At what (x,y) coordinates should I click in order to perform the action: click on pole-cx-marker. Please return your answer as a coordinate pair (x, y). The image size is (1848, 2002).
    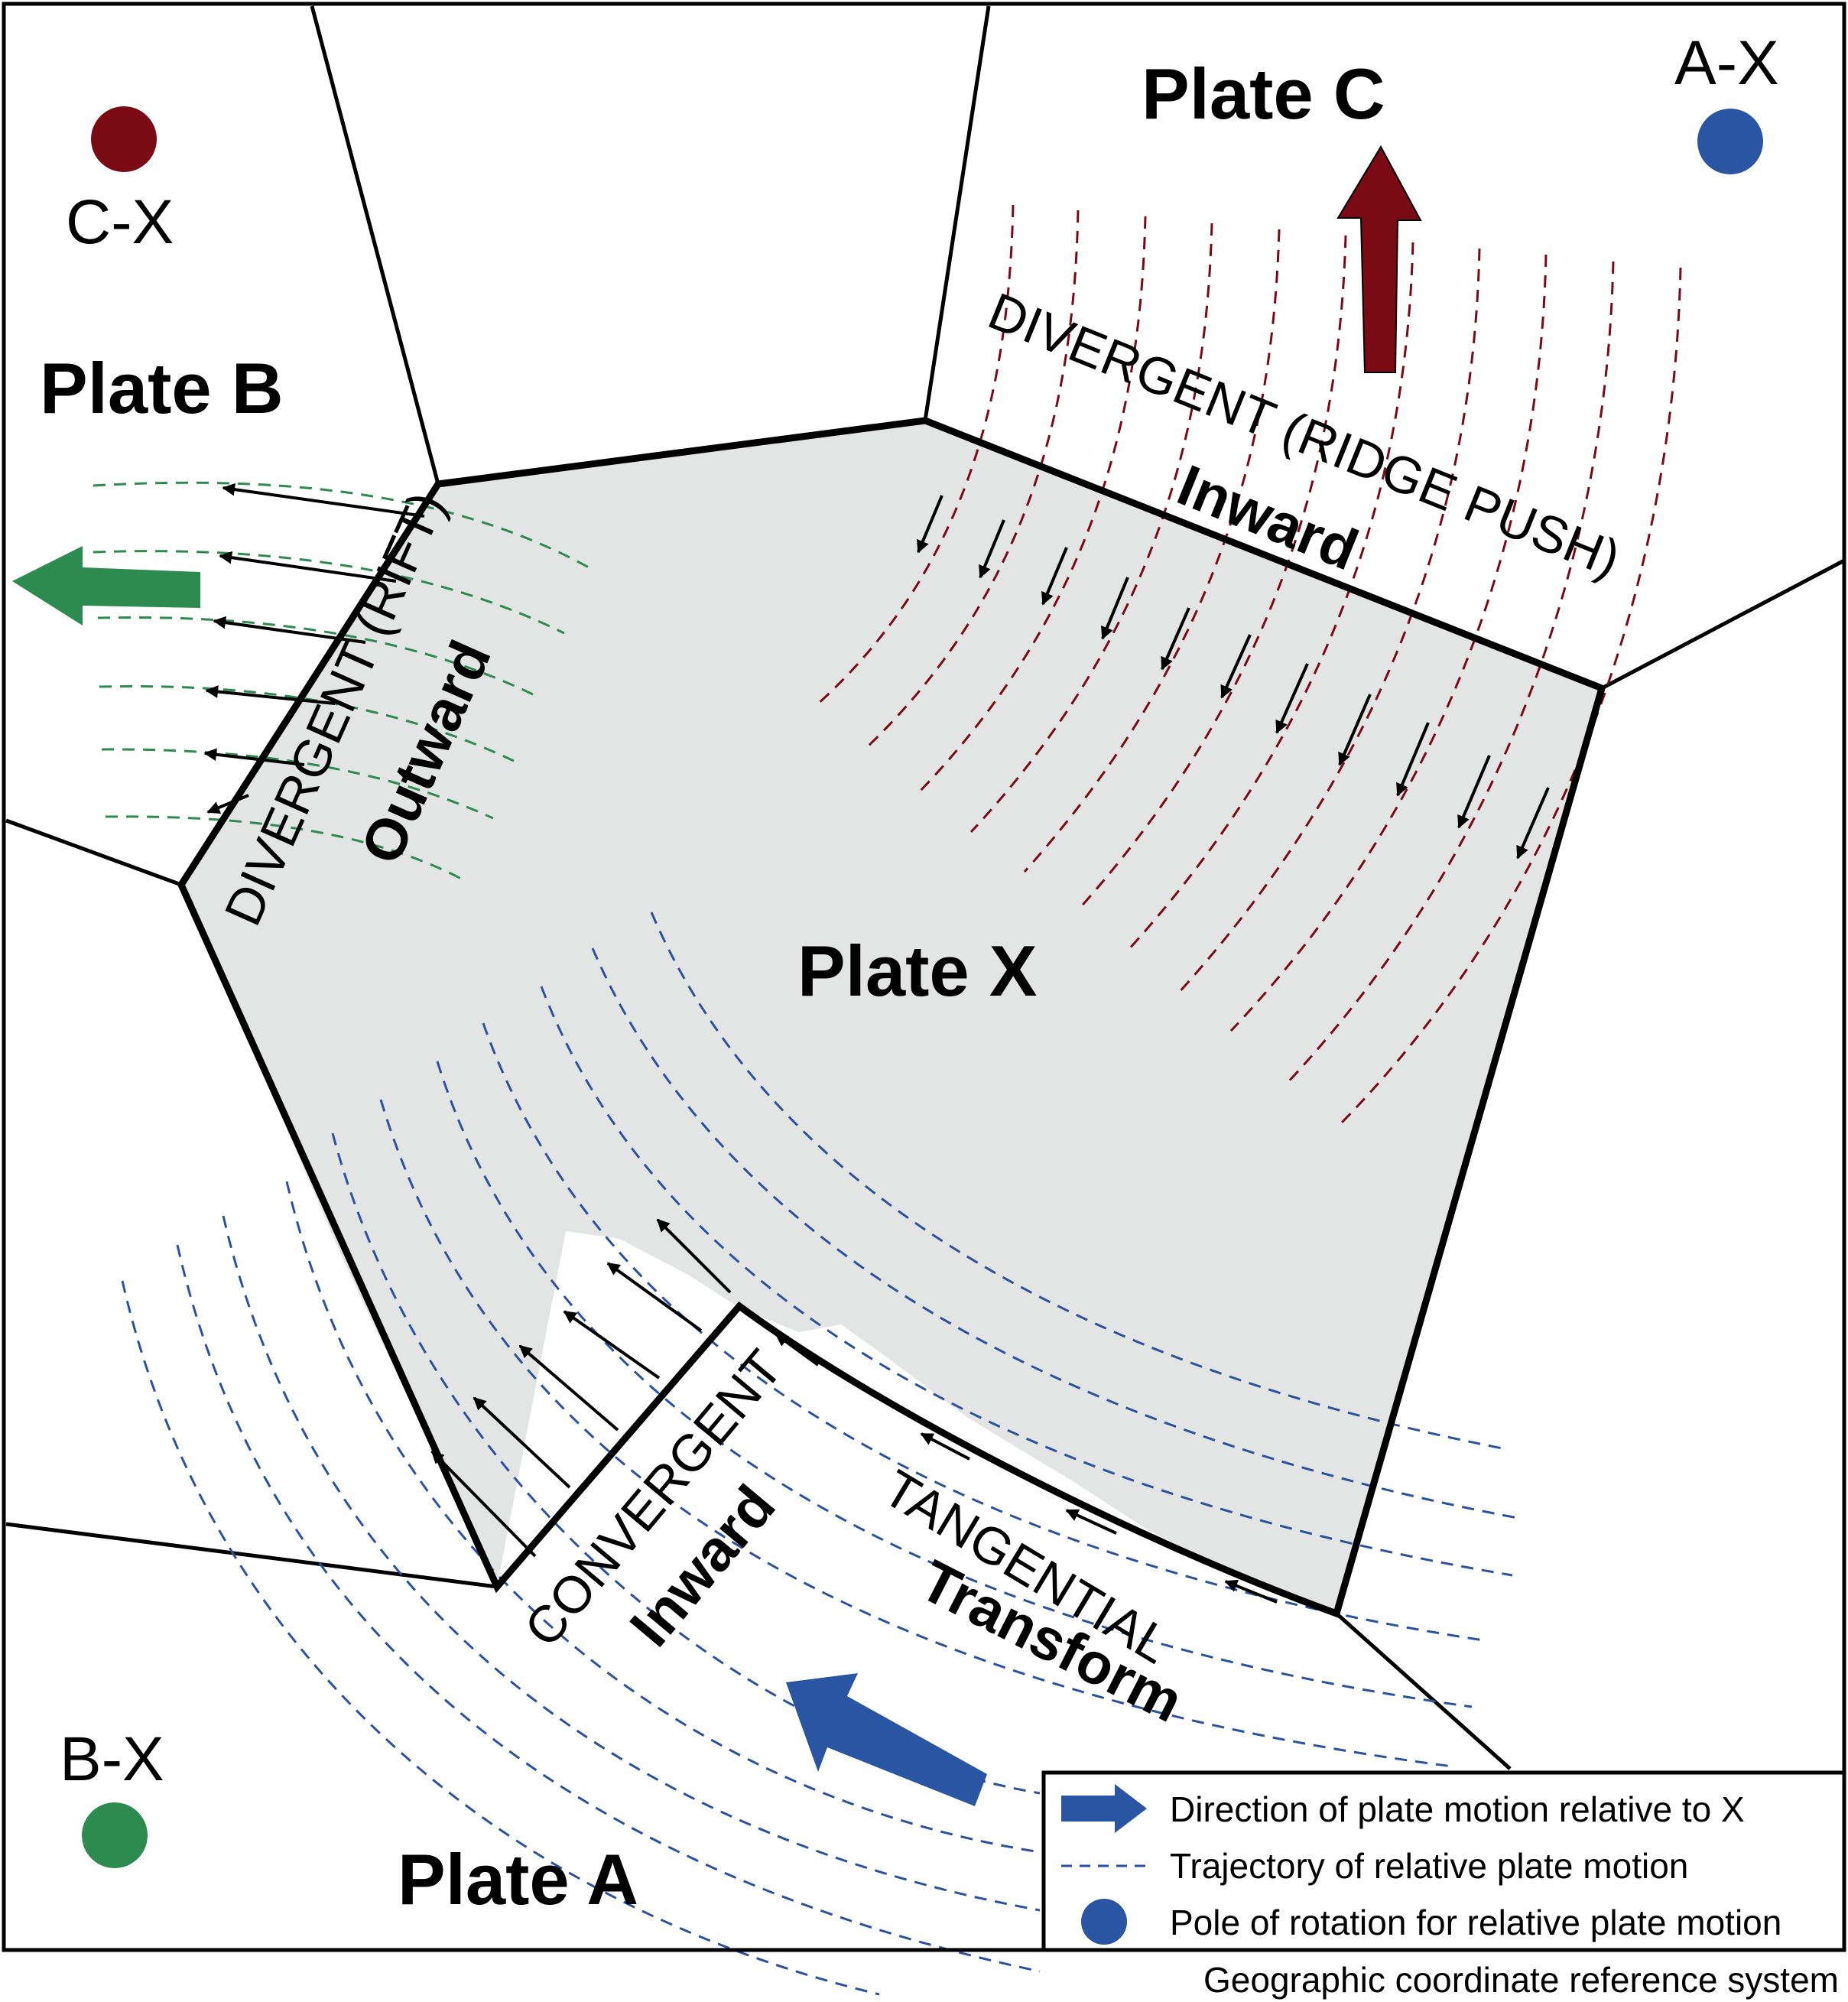
    Looking at the image, I should click on (124, 139).